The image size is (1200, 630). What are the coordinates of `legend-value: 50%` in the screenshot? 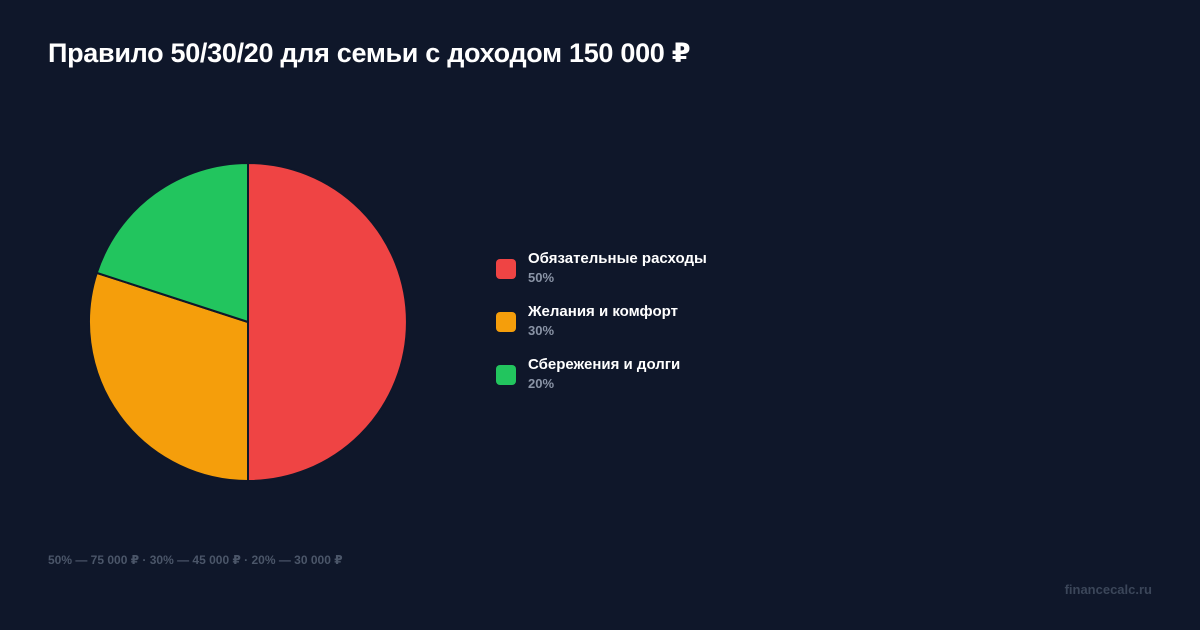 It's located at (541, 277).